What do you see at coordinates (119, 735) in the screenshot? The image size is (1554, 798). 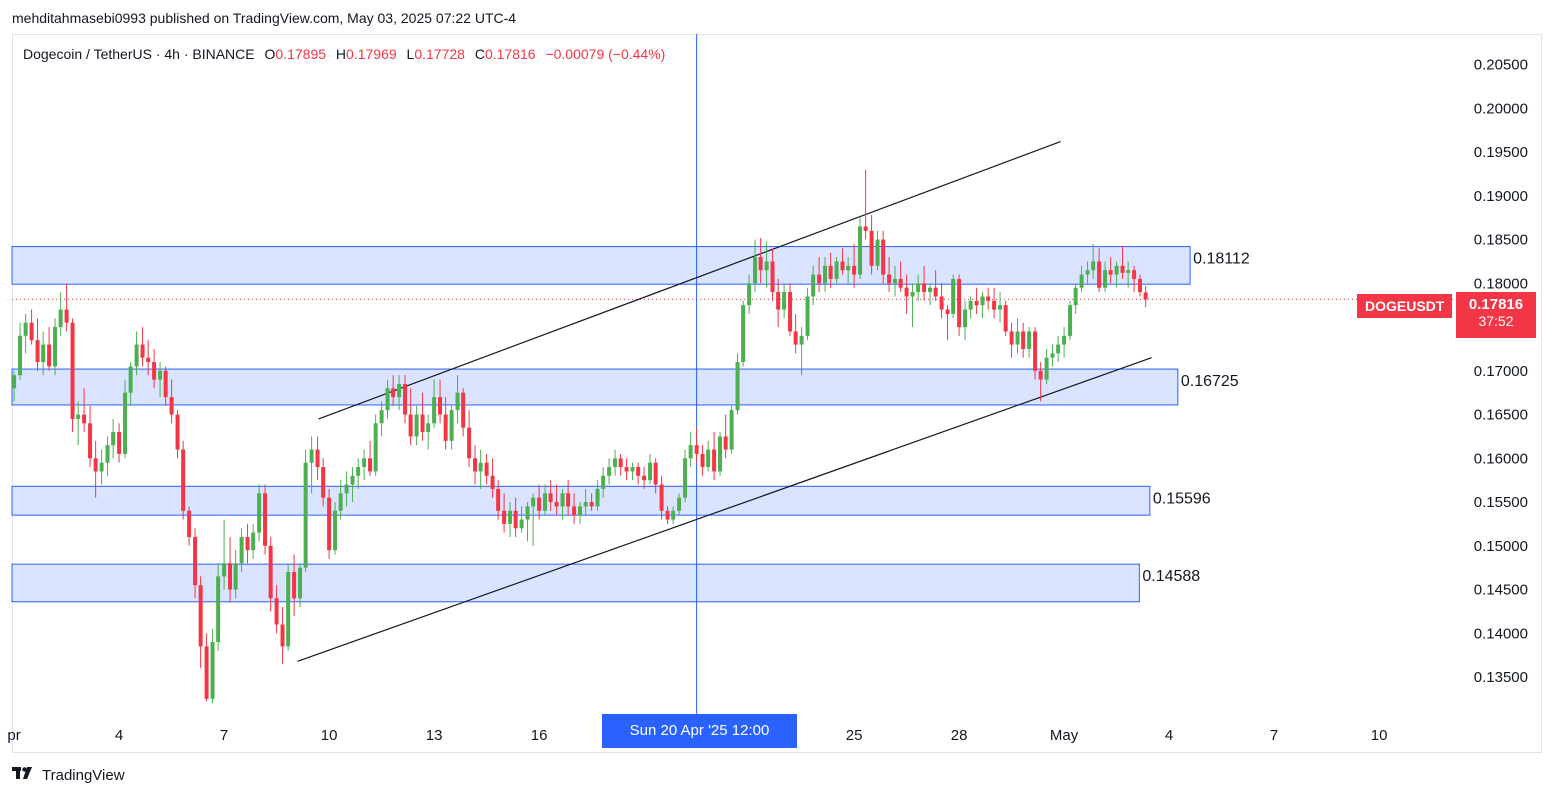 I see `x-tick-label: 4` at bounding box center [119, 735].